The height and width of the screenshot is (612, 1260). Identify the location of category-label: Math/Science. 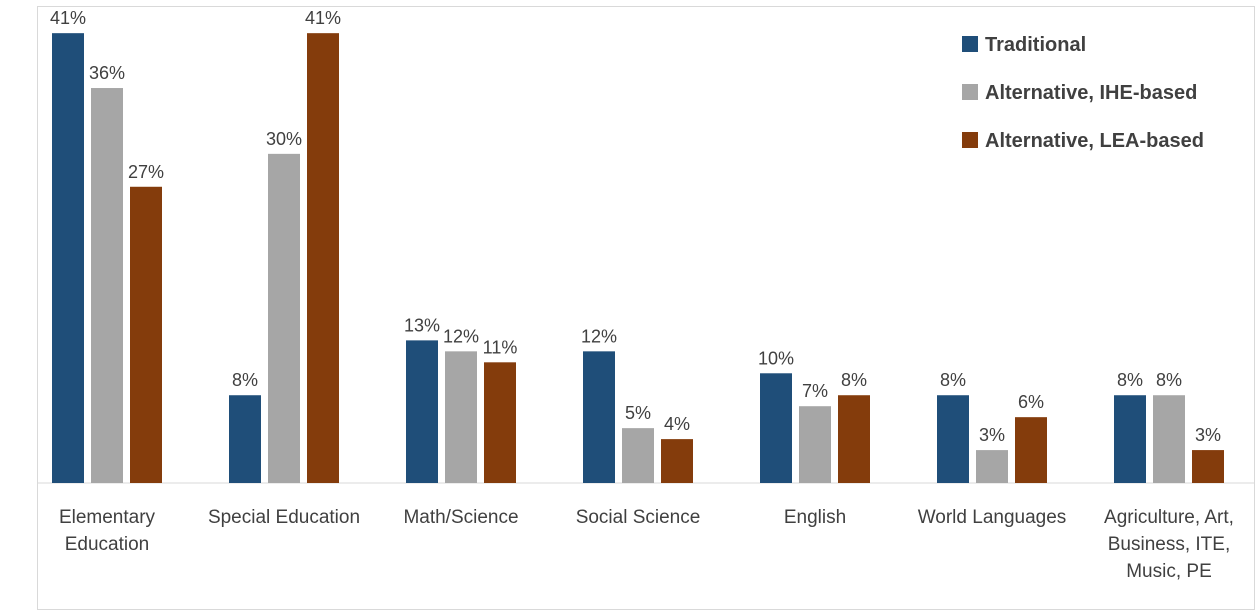
(460, 517).